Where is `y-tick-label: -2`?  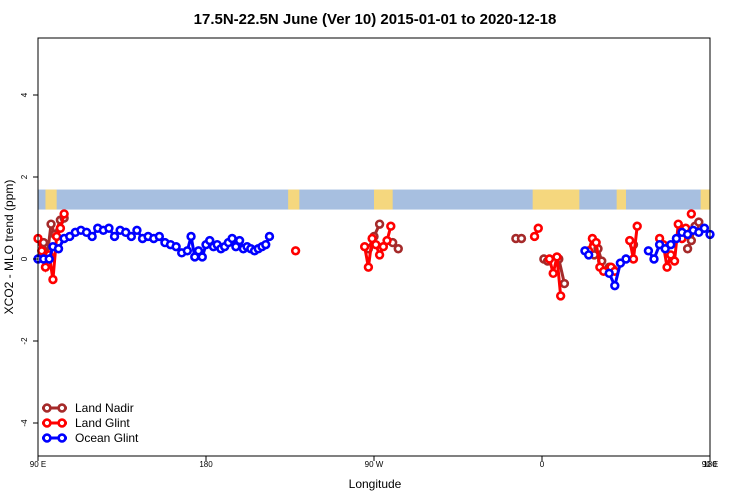
y-tick-label: -2 is located at coordinates (24, 341).